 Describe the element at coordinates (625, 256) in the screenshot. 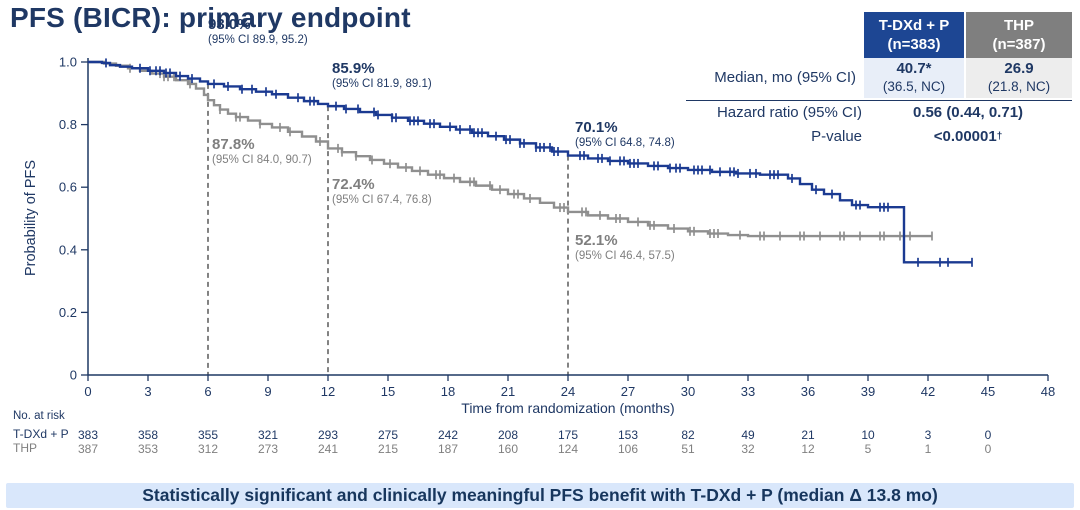

I see `annotation-ci: (95% CI 46.4, 57.5)` at that location.